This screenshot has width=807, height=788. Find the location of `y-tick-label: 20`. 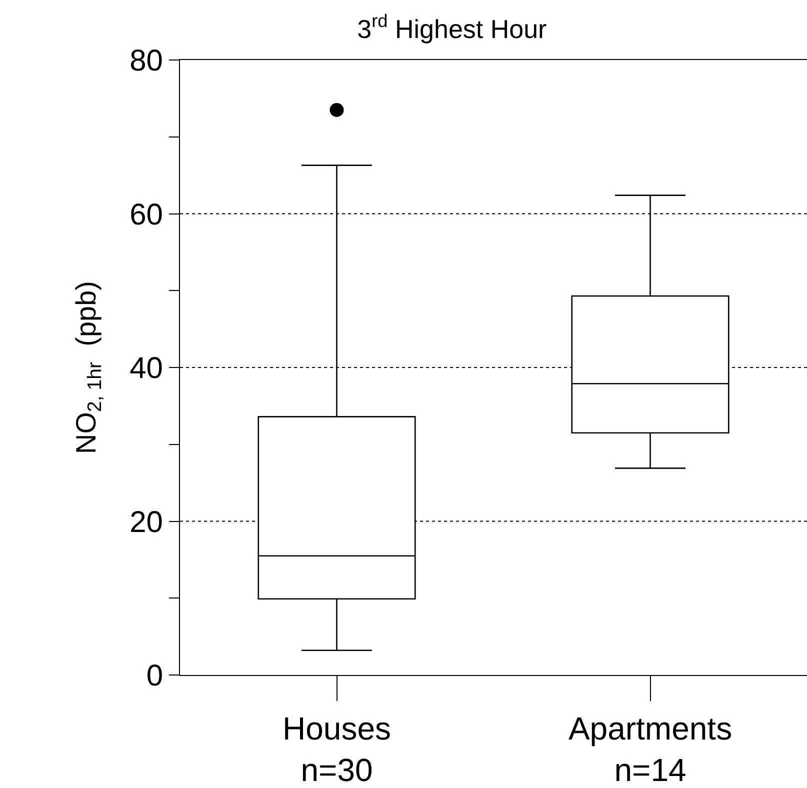

y-tick-label: 20 is located at coordinates (146, 522).